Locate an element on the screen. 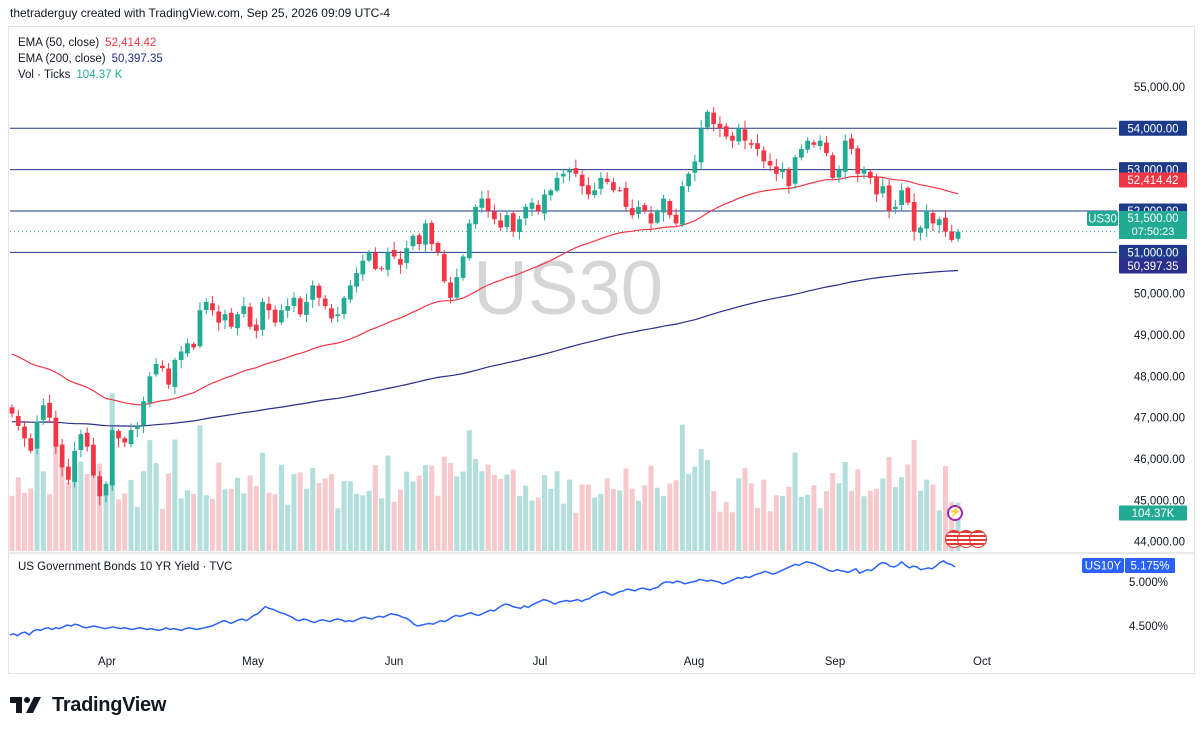  tradingview-logo: TradingView is located at coordinates (88, 705).